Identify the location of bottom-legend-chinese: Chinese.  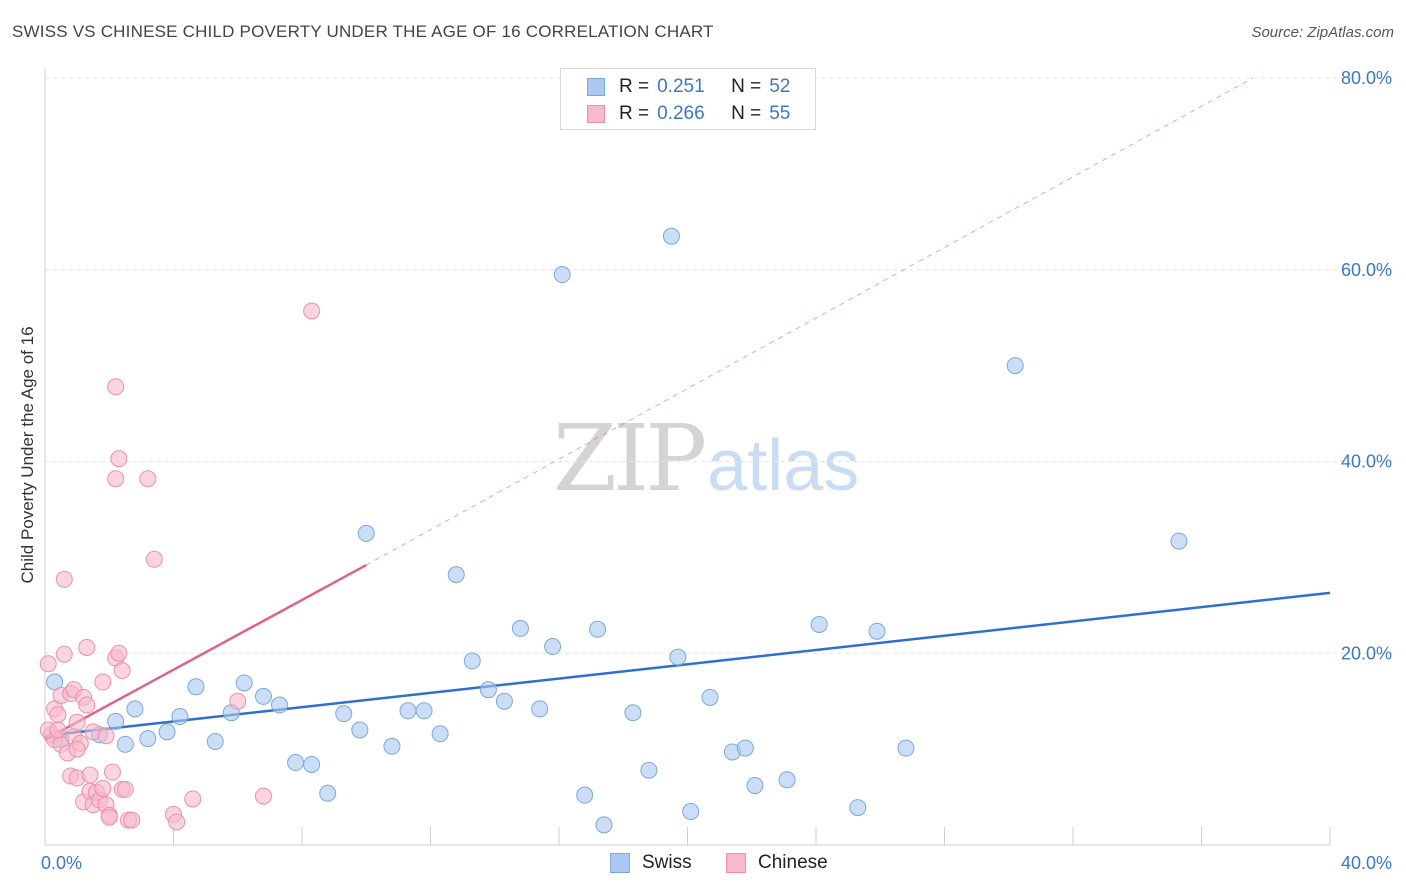
(777, 863).